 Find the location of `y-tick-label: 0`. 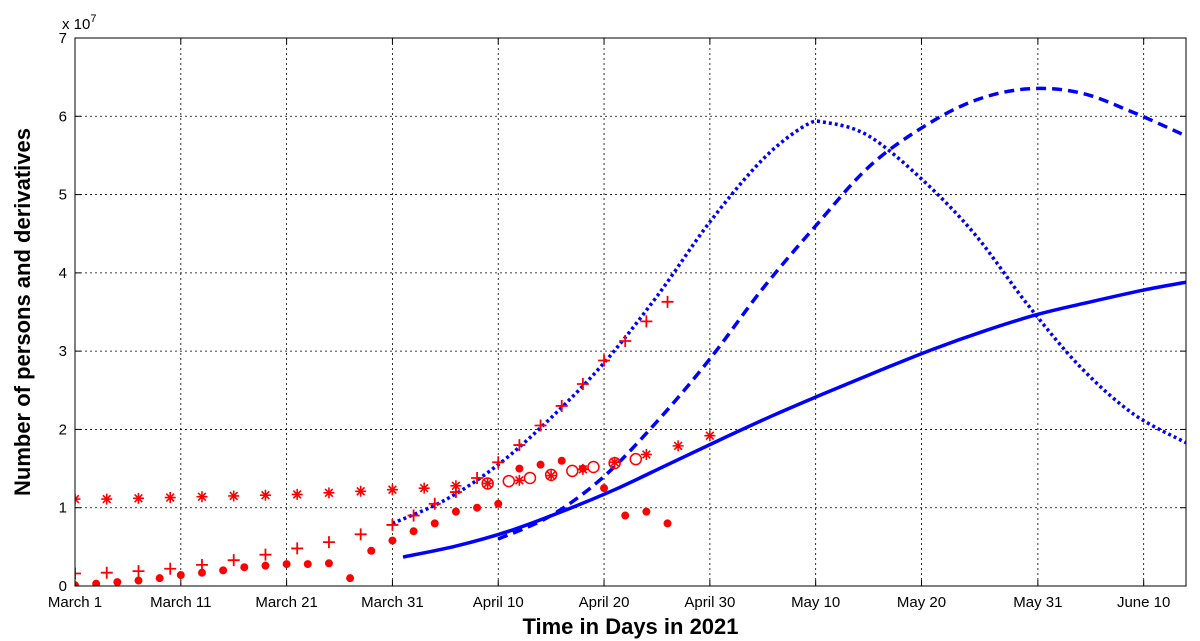

y-tick-label: 0 is located at coordinates (63, 586).